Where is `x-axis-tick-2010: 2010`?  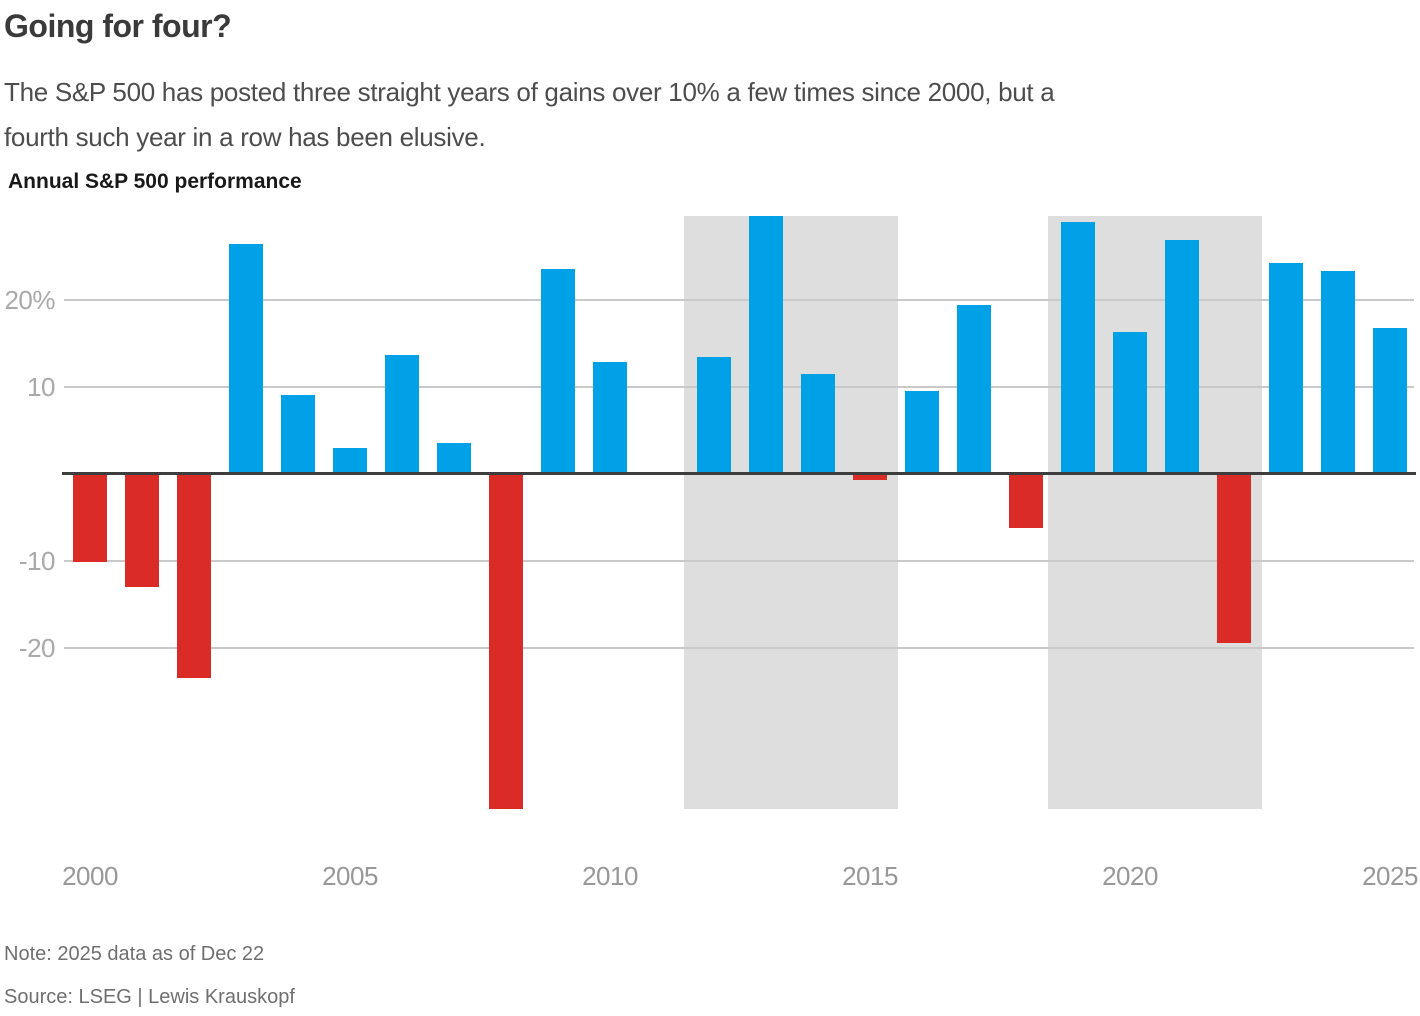 x-axis-tick-2010: 2010 is located at coordinates (610, 876).